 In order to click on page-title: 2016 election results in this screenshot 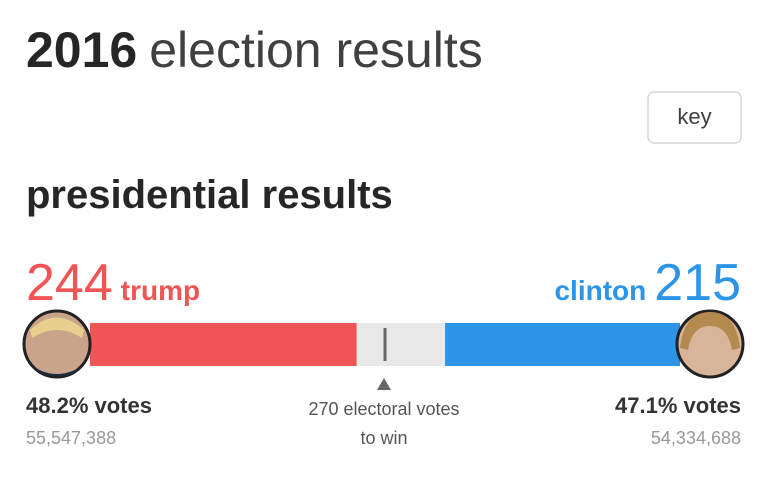, I will do `click(254, 50)`.